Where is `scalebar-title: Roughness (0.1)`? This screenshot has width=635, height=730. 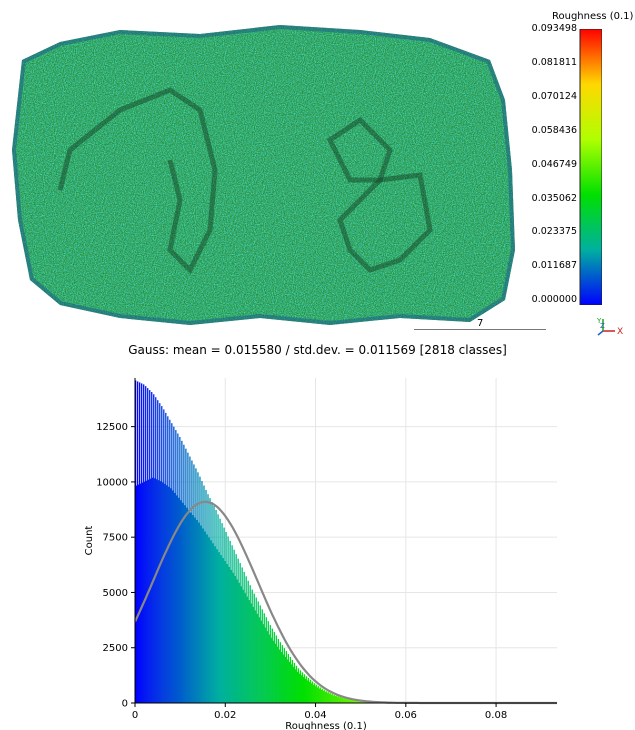 scalebar-title: Roughness (0.1) is located at coordinates (593, 16).